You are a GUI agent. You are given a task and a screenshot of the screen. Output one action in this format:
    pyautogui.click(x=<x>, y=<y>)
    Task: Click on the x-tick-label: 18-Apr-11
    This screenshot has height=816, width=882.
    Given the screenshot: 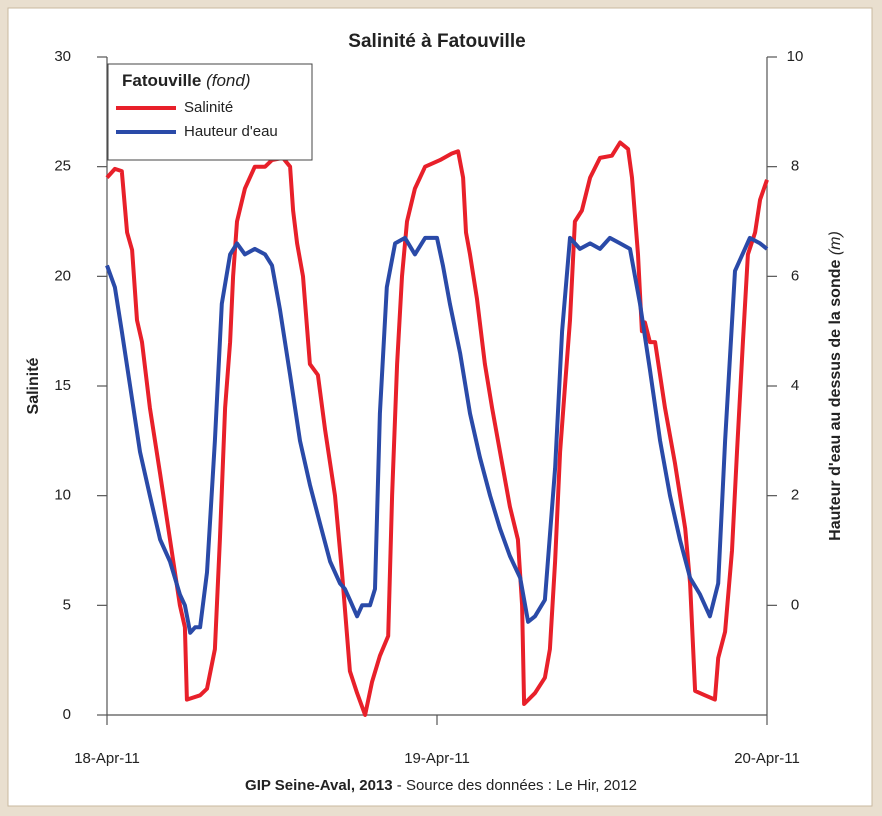 What is the action you would take?
    pyautogui.click(x=107, y=758)
    